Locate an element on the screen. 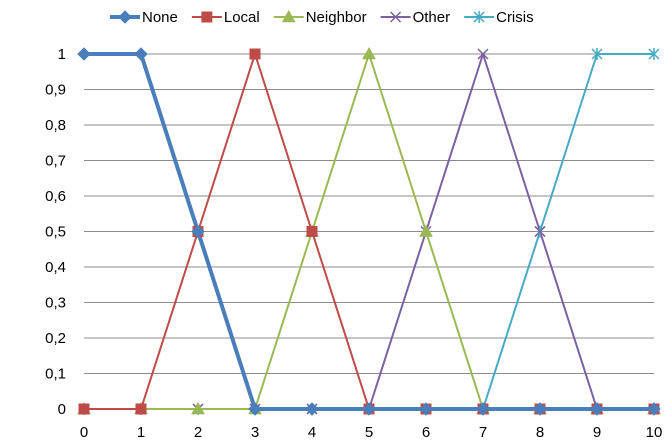 Image resolution: width=672 pixels, height=448 pixels. y-tick-label: 0,7 is located at coordinates (55, 161).